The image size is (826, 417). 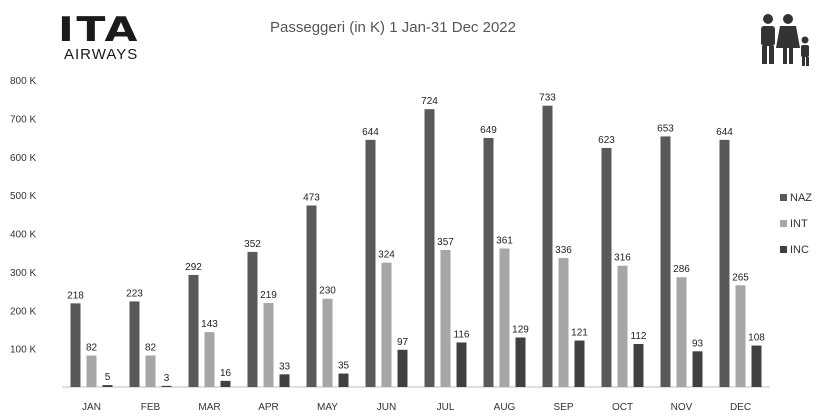 What do you see at coordinates (209, 407) in the screenshot?
I see `x-tick-label-mar: MAR` at bounding box center [209, 407].